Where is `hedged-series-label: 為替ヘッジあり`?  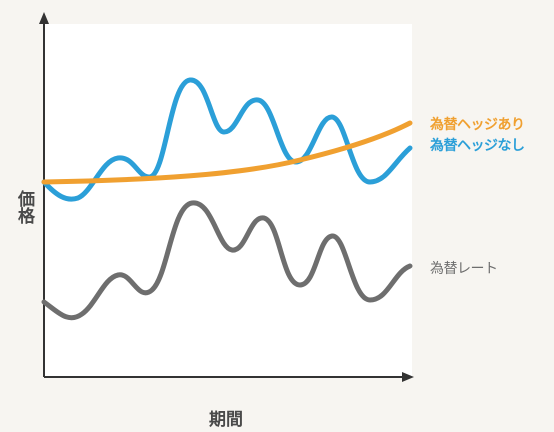
hedged-series-label: 為替ヘッジあり is located at coordinates (477, 125).